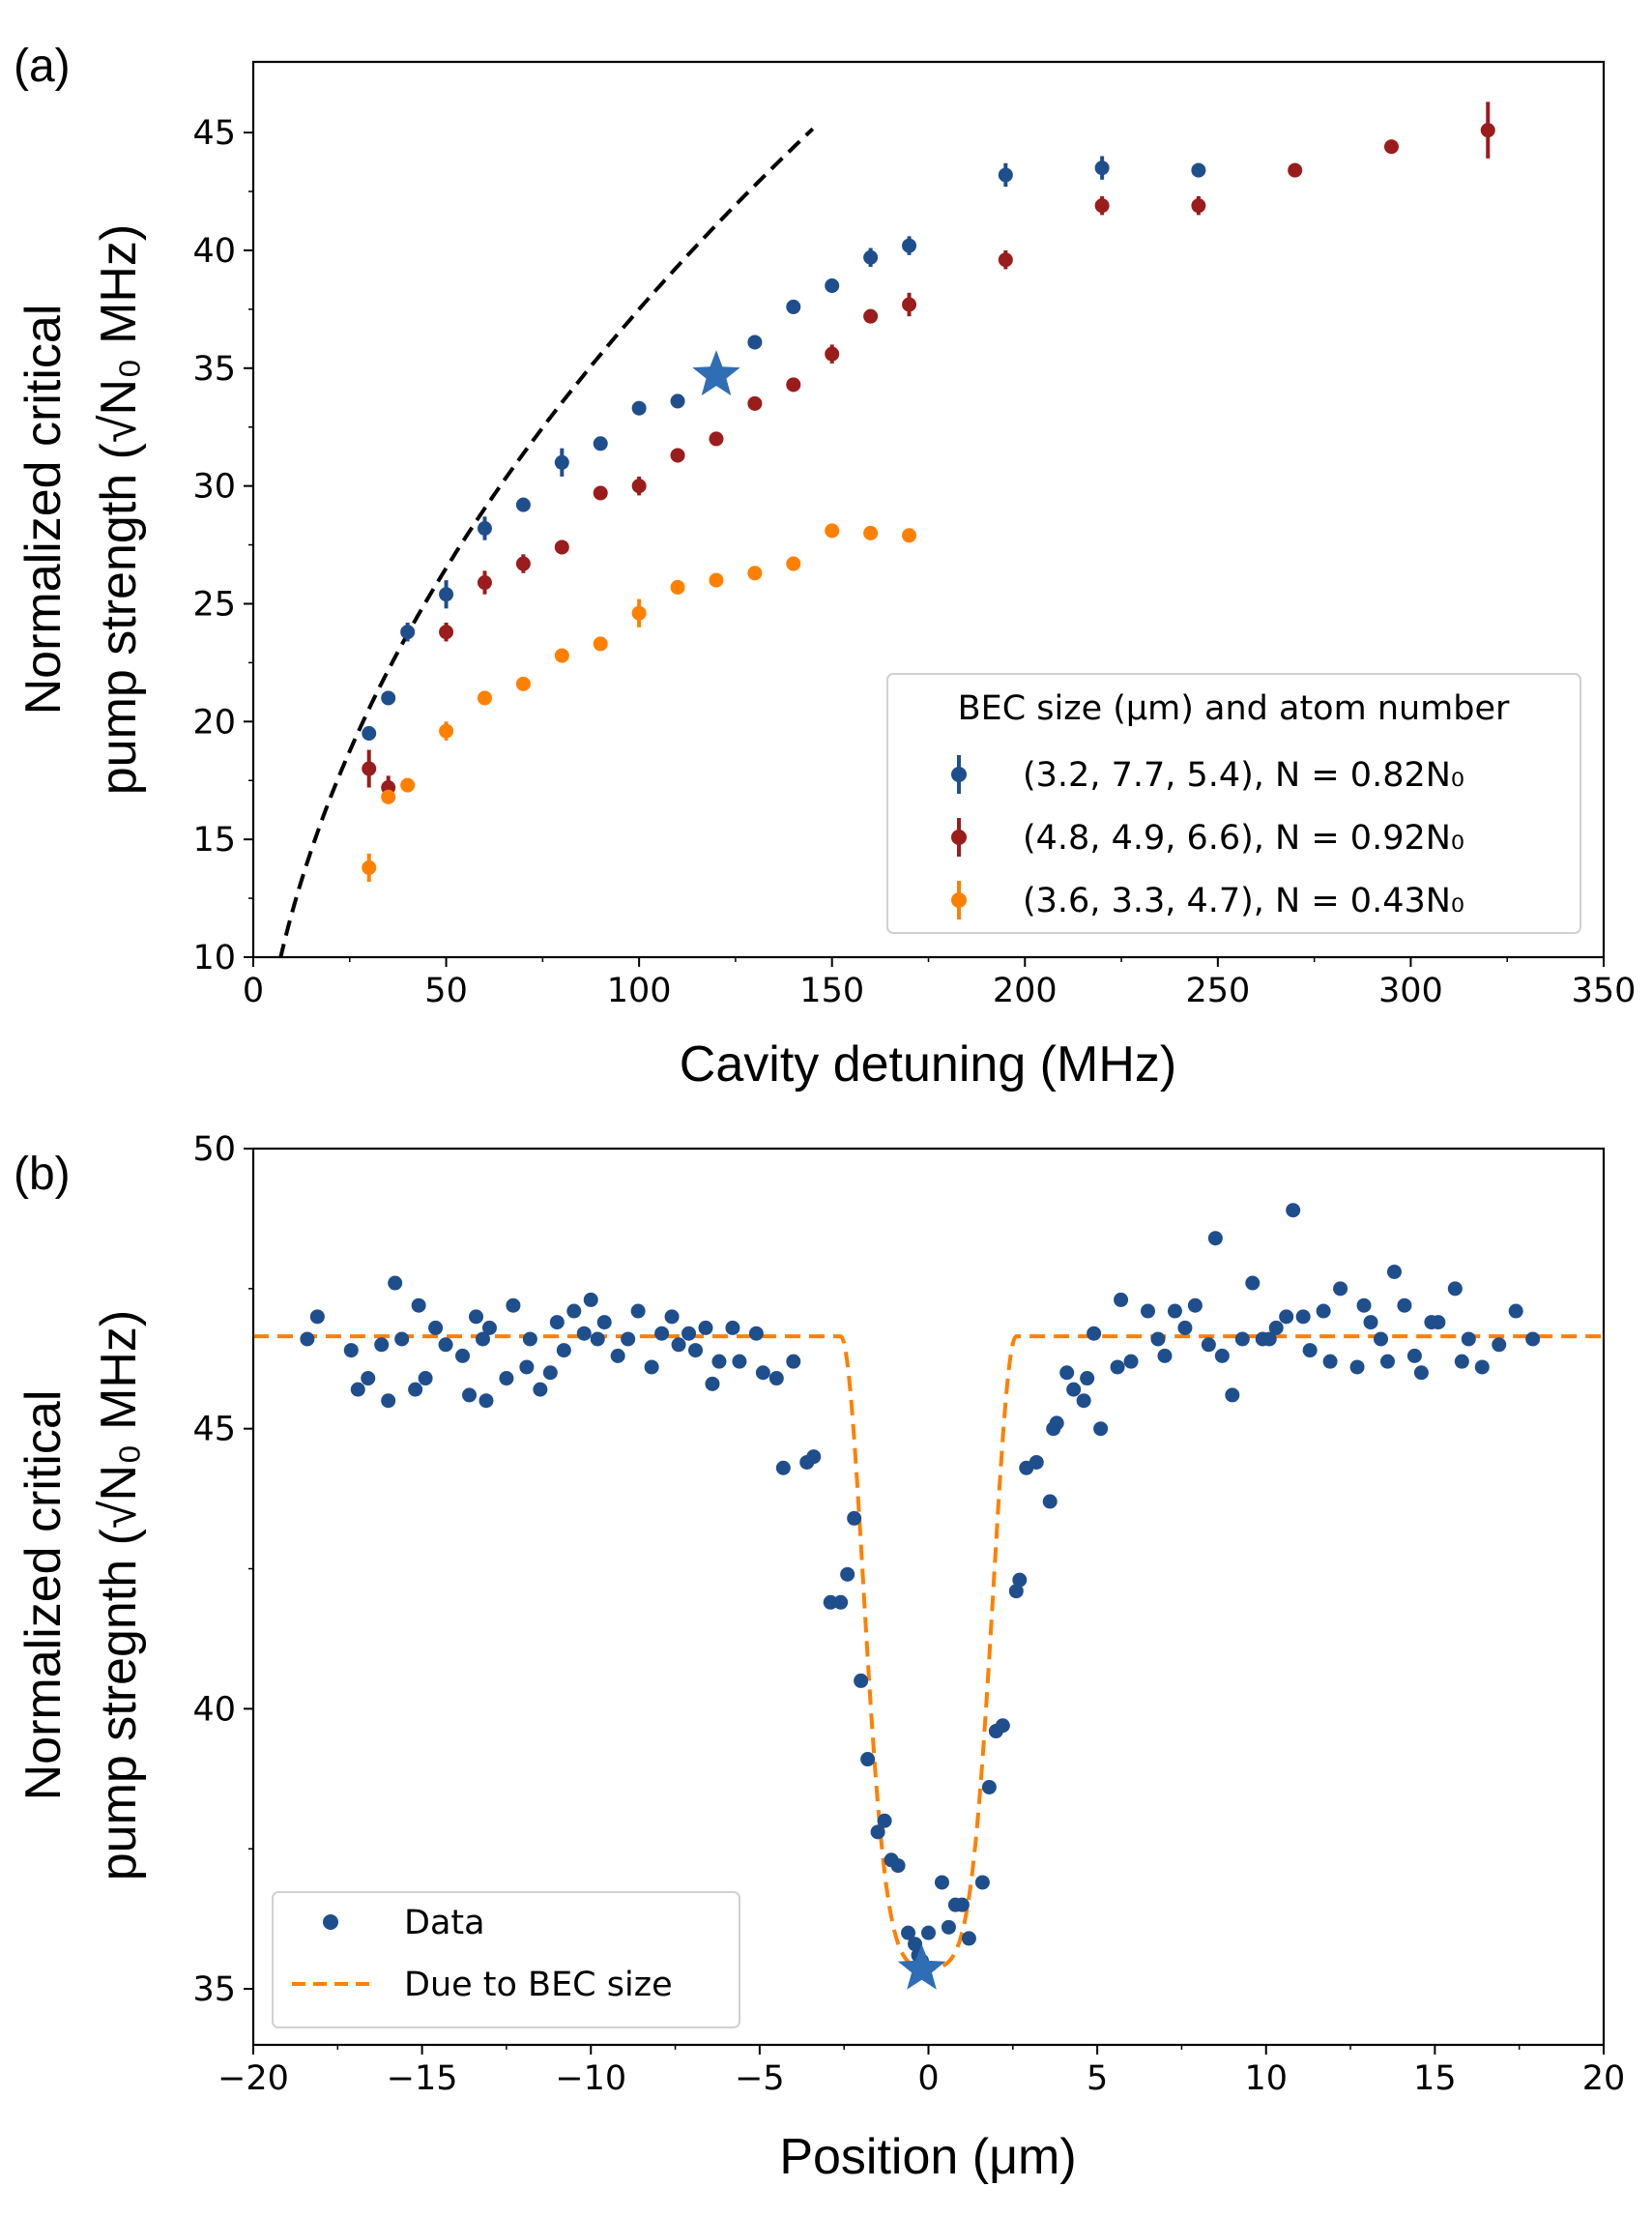 The width and height of the screenshot is (1652, 2216). What do you see at coordinates (1234, 708) in the screenshot?
I see `panel-a-legend-title: BEC size (μm) and atom number` at bounding box center [1234, 708].